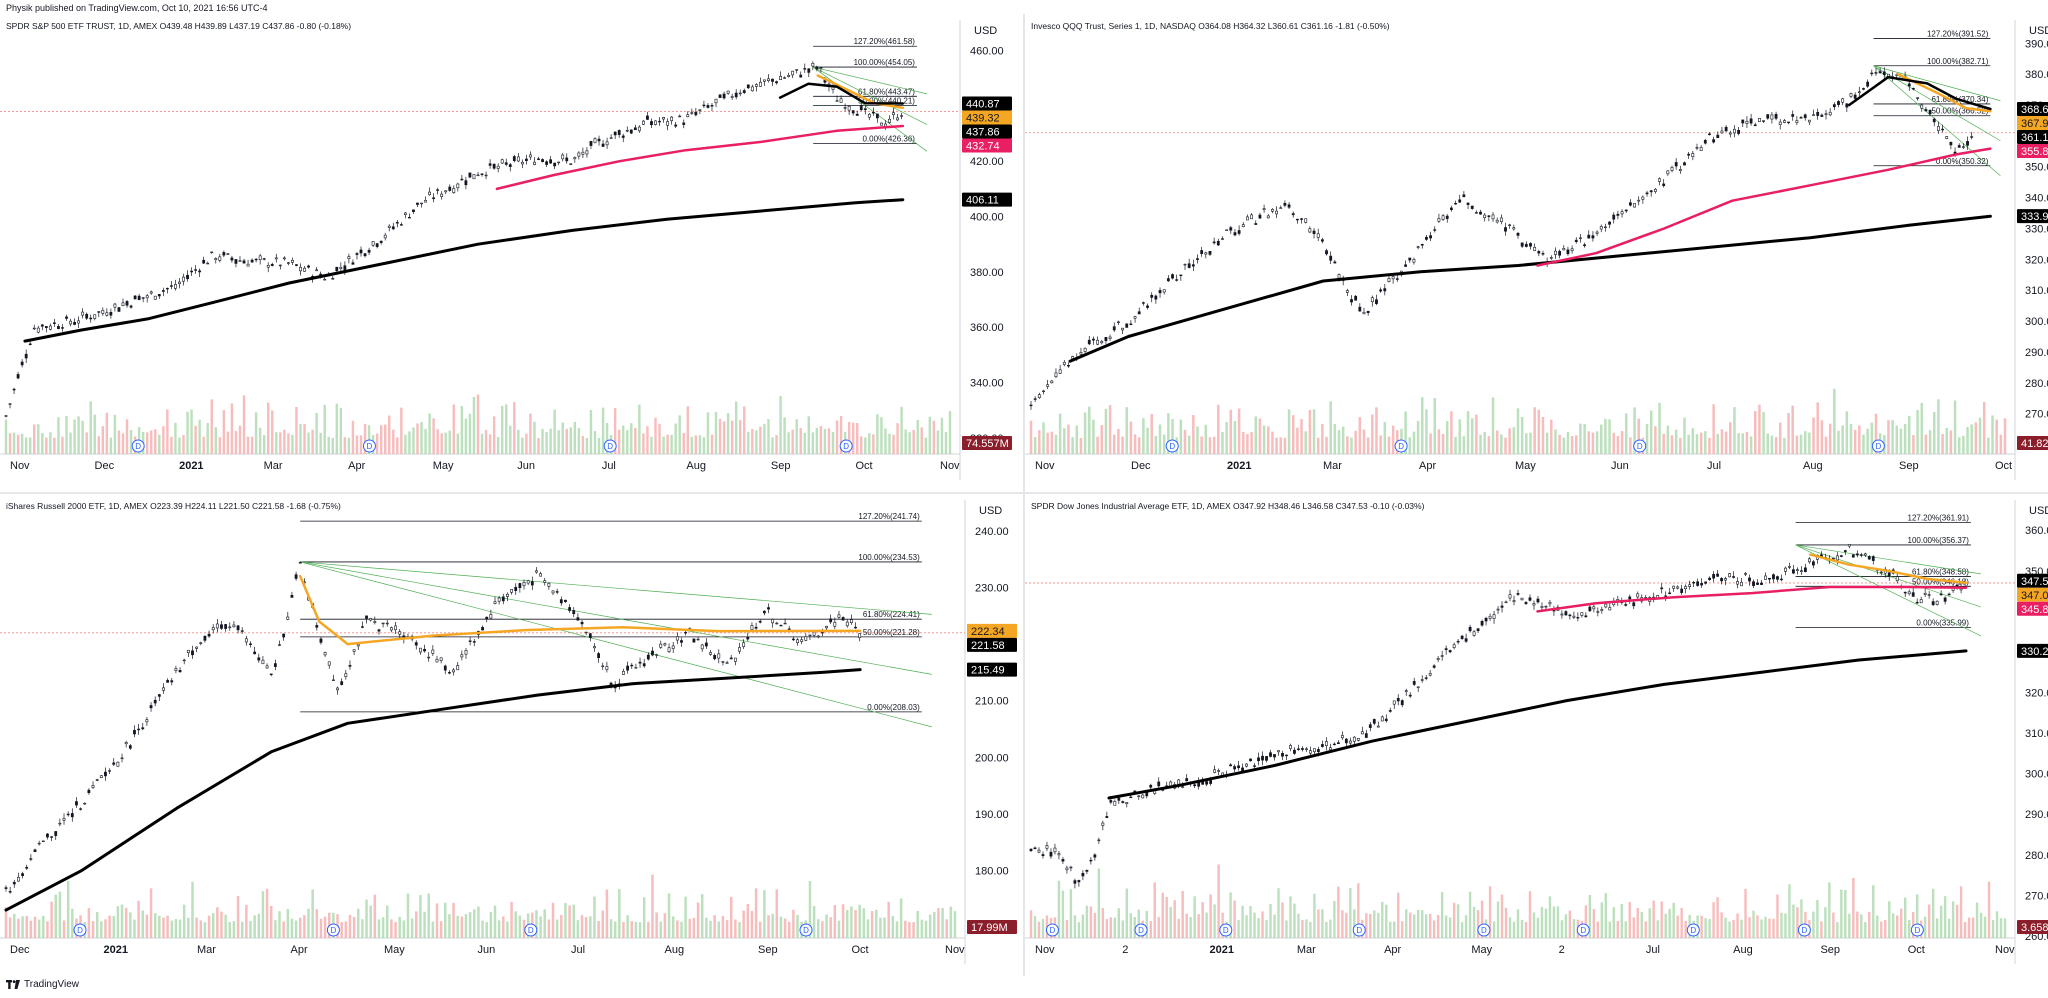 The image size is (2048, 998). What do you see at coordinates (616, 644) in the screenshot?
I see `fib-fan-line` at bounding box center [616, 644].